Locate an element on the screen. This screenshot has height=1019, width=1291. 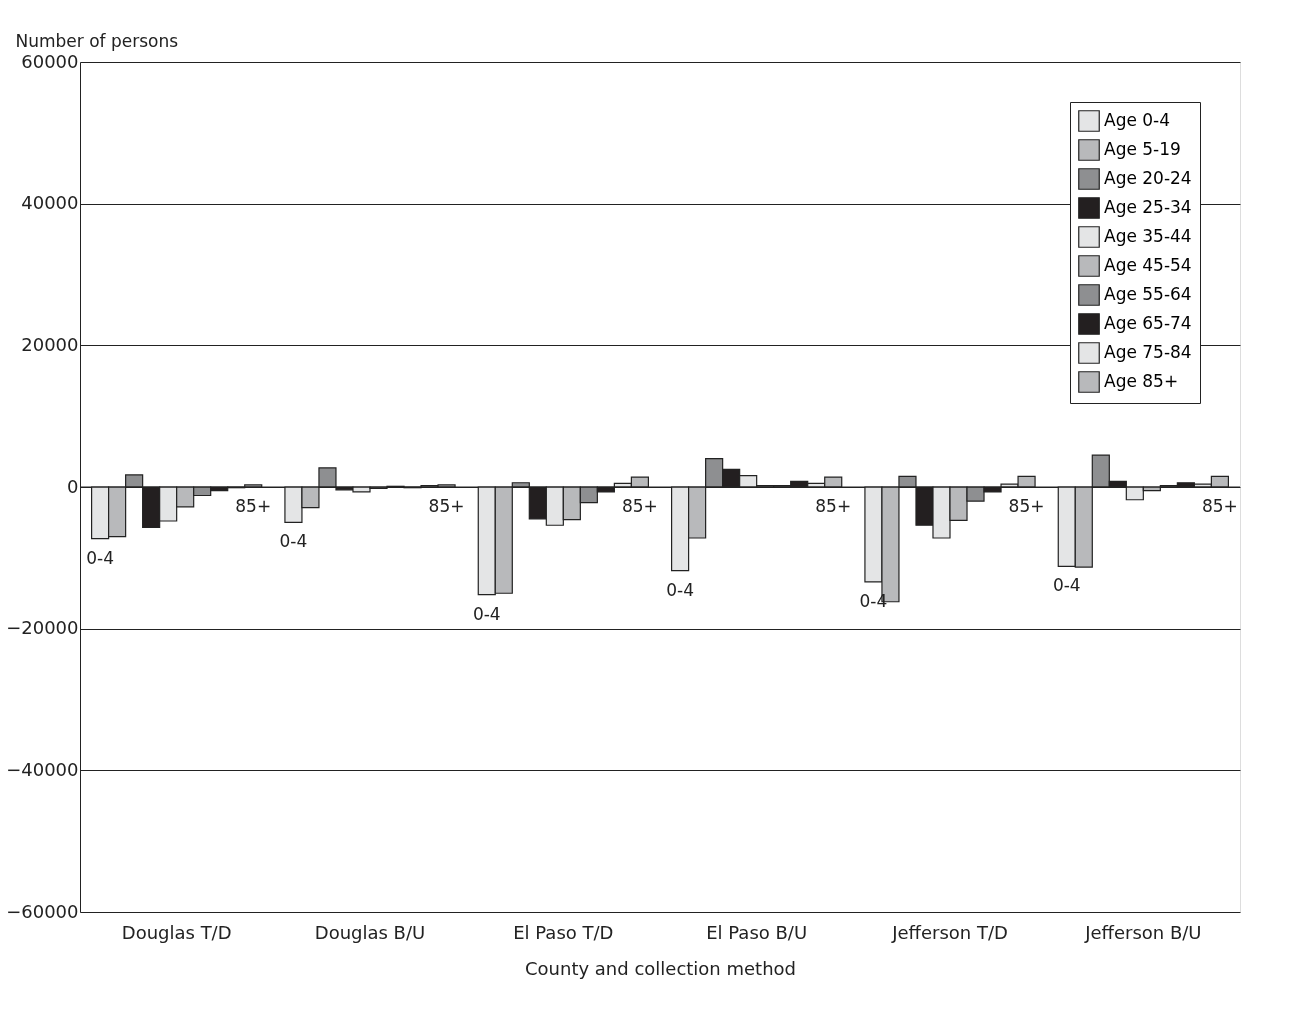
y-tick-label: −20000 is located at coordinates (42, 628).